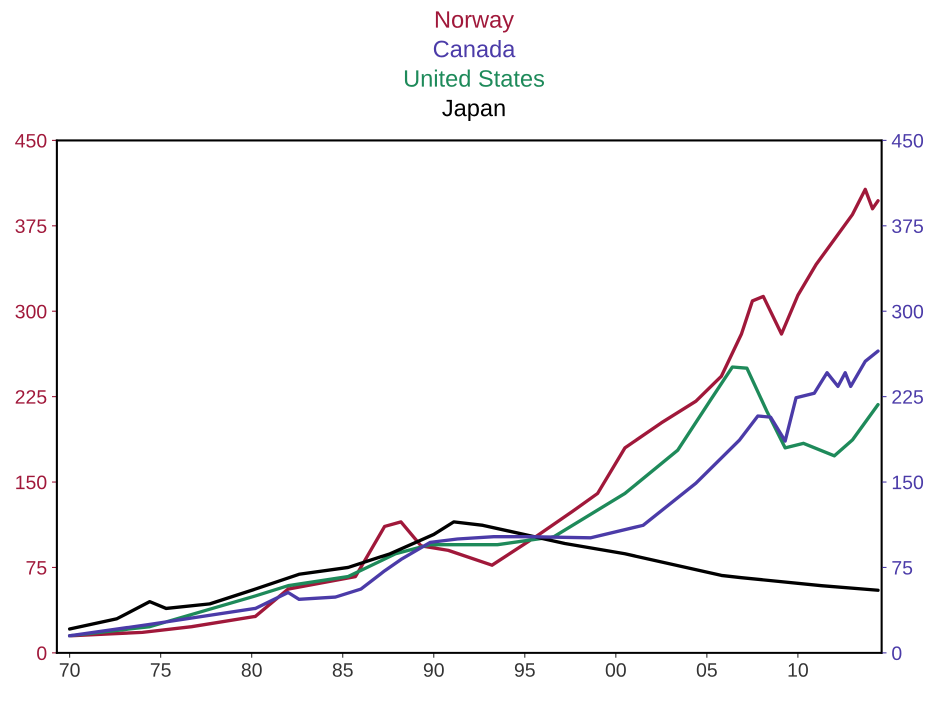  Describe the element at coordinates (31, 483) in the screenshot. I see `y-tick-label: 150` at that location.